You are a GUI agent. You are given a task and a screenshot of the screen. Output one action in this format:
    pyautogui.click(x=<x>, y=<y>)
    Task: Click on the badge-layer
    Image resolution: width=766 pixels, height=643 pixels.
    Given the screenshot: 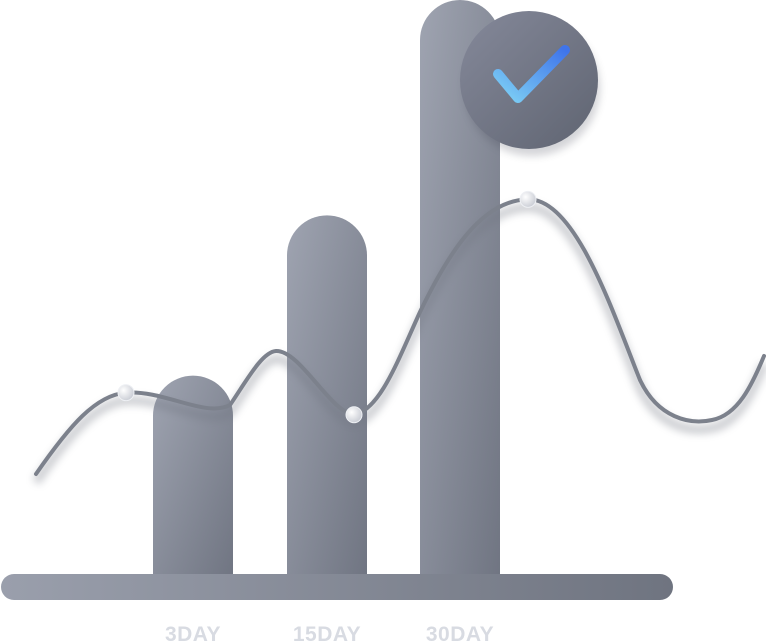 What is the action you would take?
    pyautogui.click(x=530, y=83)
    